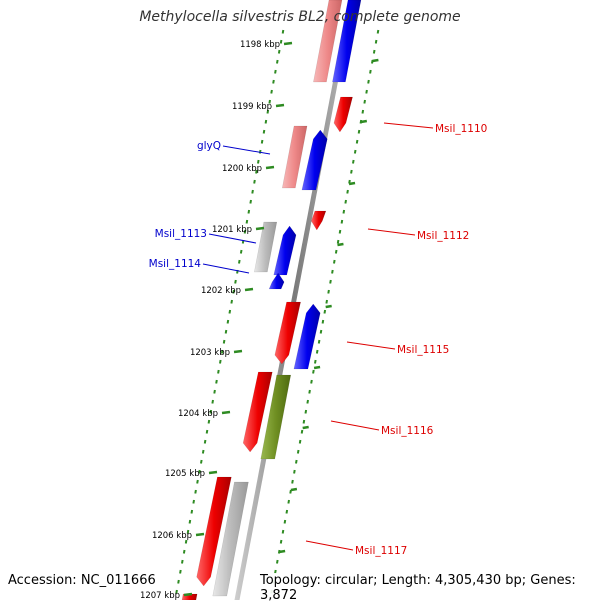 Image resolution: width=600 pixels, height=604 pixels. What do you see at coordinates (381, 551) in the screenshot?
I see `gene-label: Msil_1117` at bounding box center [381, 551].